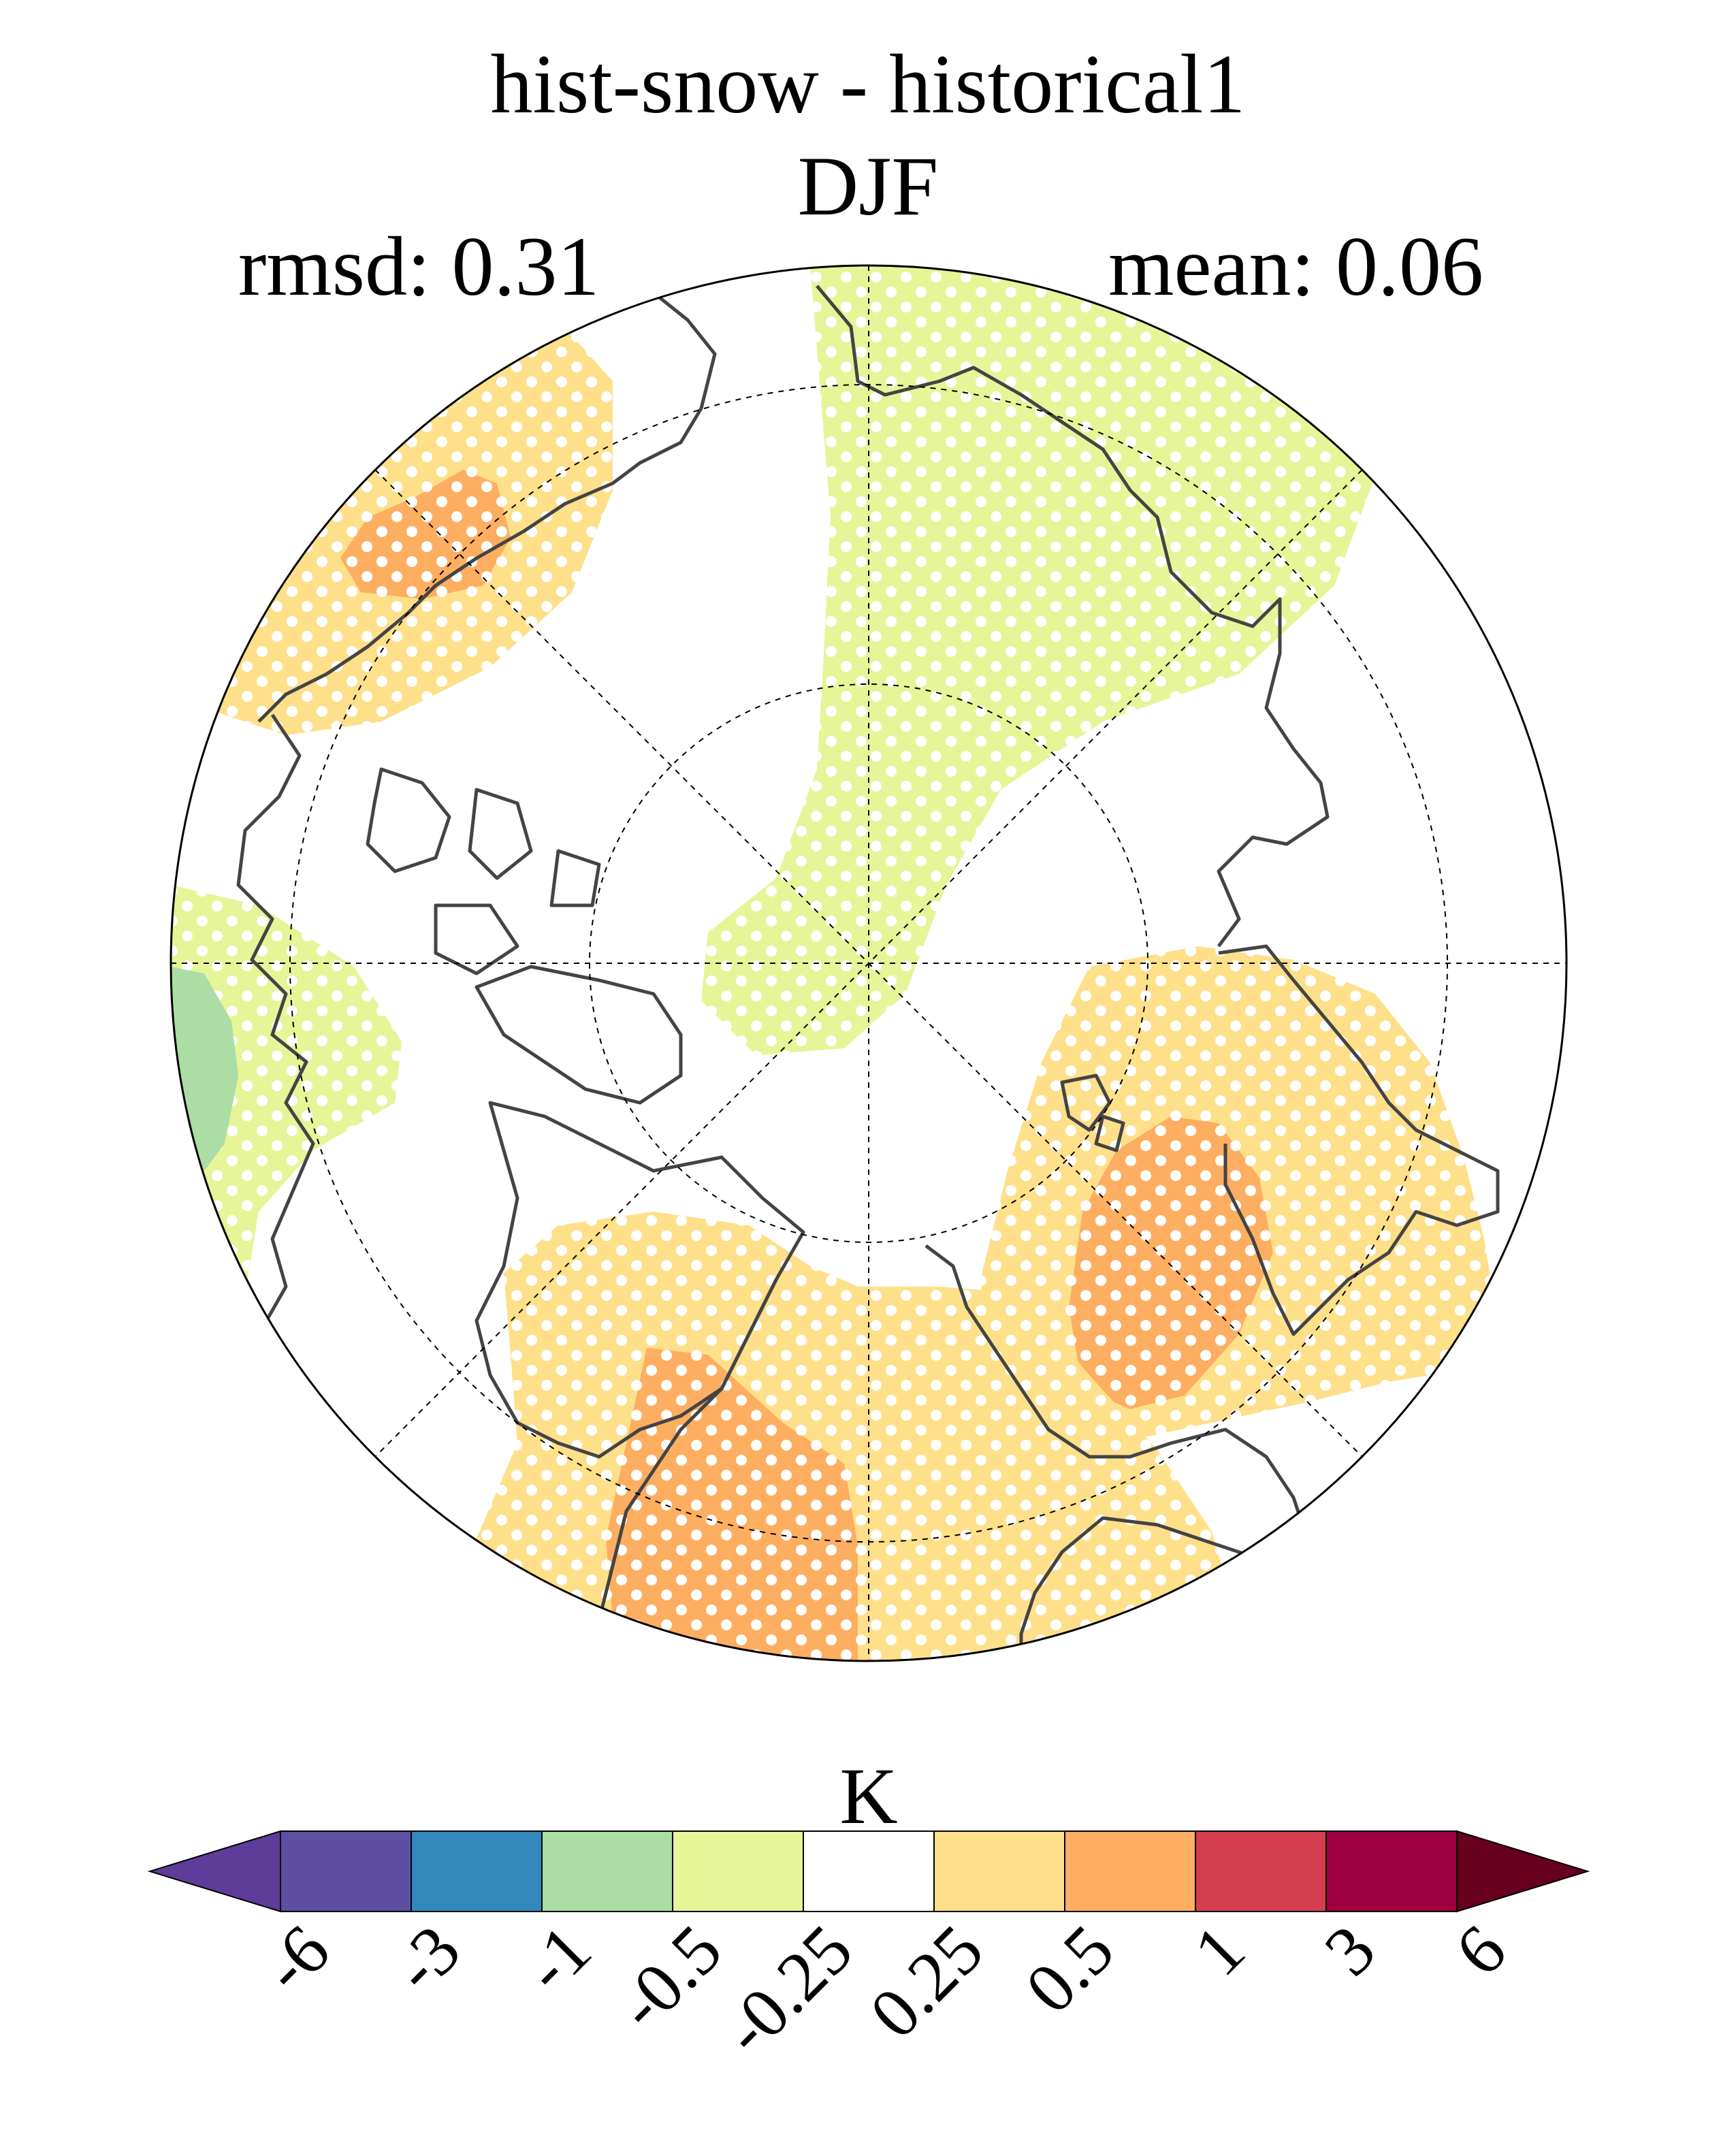 This screenshot has width=1736, height=2130. Describe the element at coordinates (1523, 1871) in the screenshot. I see `colorbar-extend-high` at that location.